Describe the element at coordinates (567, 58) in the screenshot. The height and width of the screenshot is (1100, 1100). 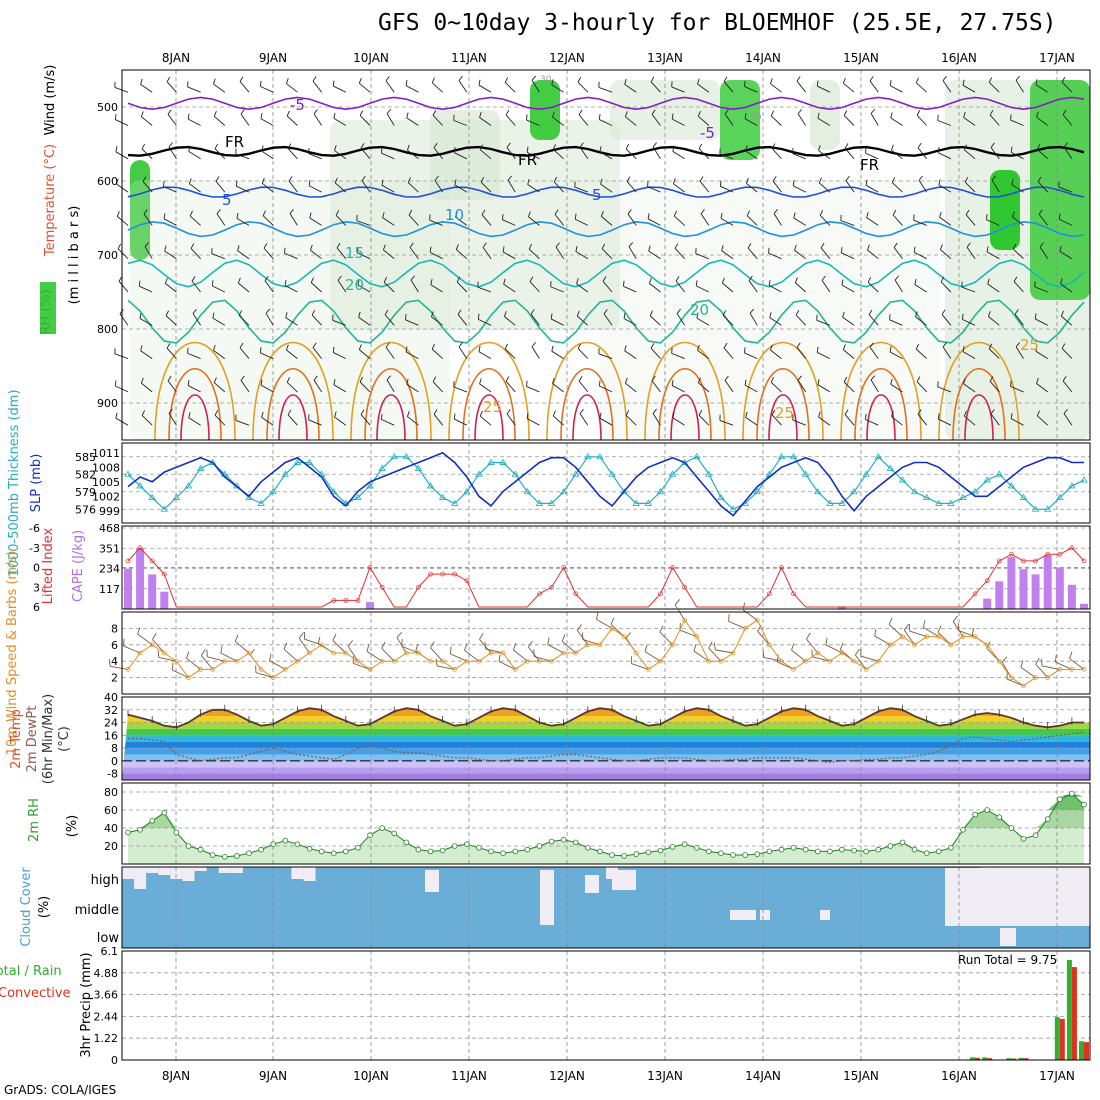
I see `x-tick-label-top: 12JAN` at that location.